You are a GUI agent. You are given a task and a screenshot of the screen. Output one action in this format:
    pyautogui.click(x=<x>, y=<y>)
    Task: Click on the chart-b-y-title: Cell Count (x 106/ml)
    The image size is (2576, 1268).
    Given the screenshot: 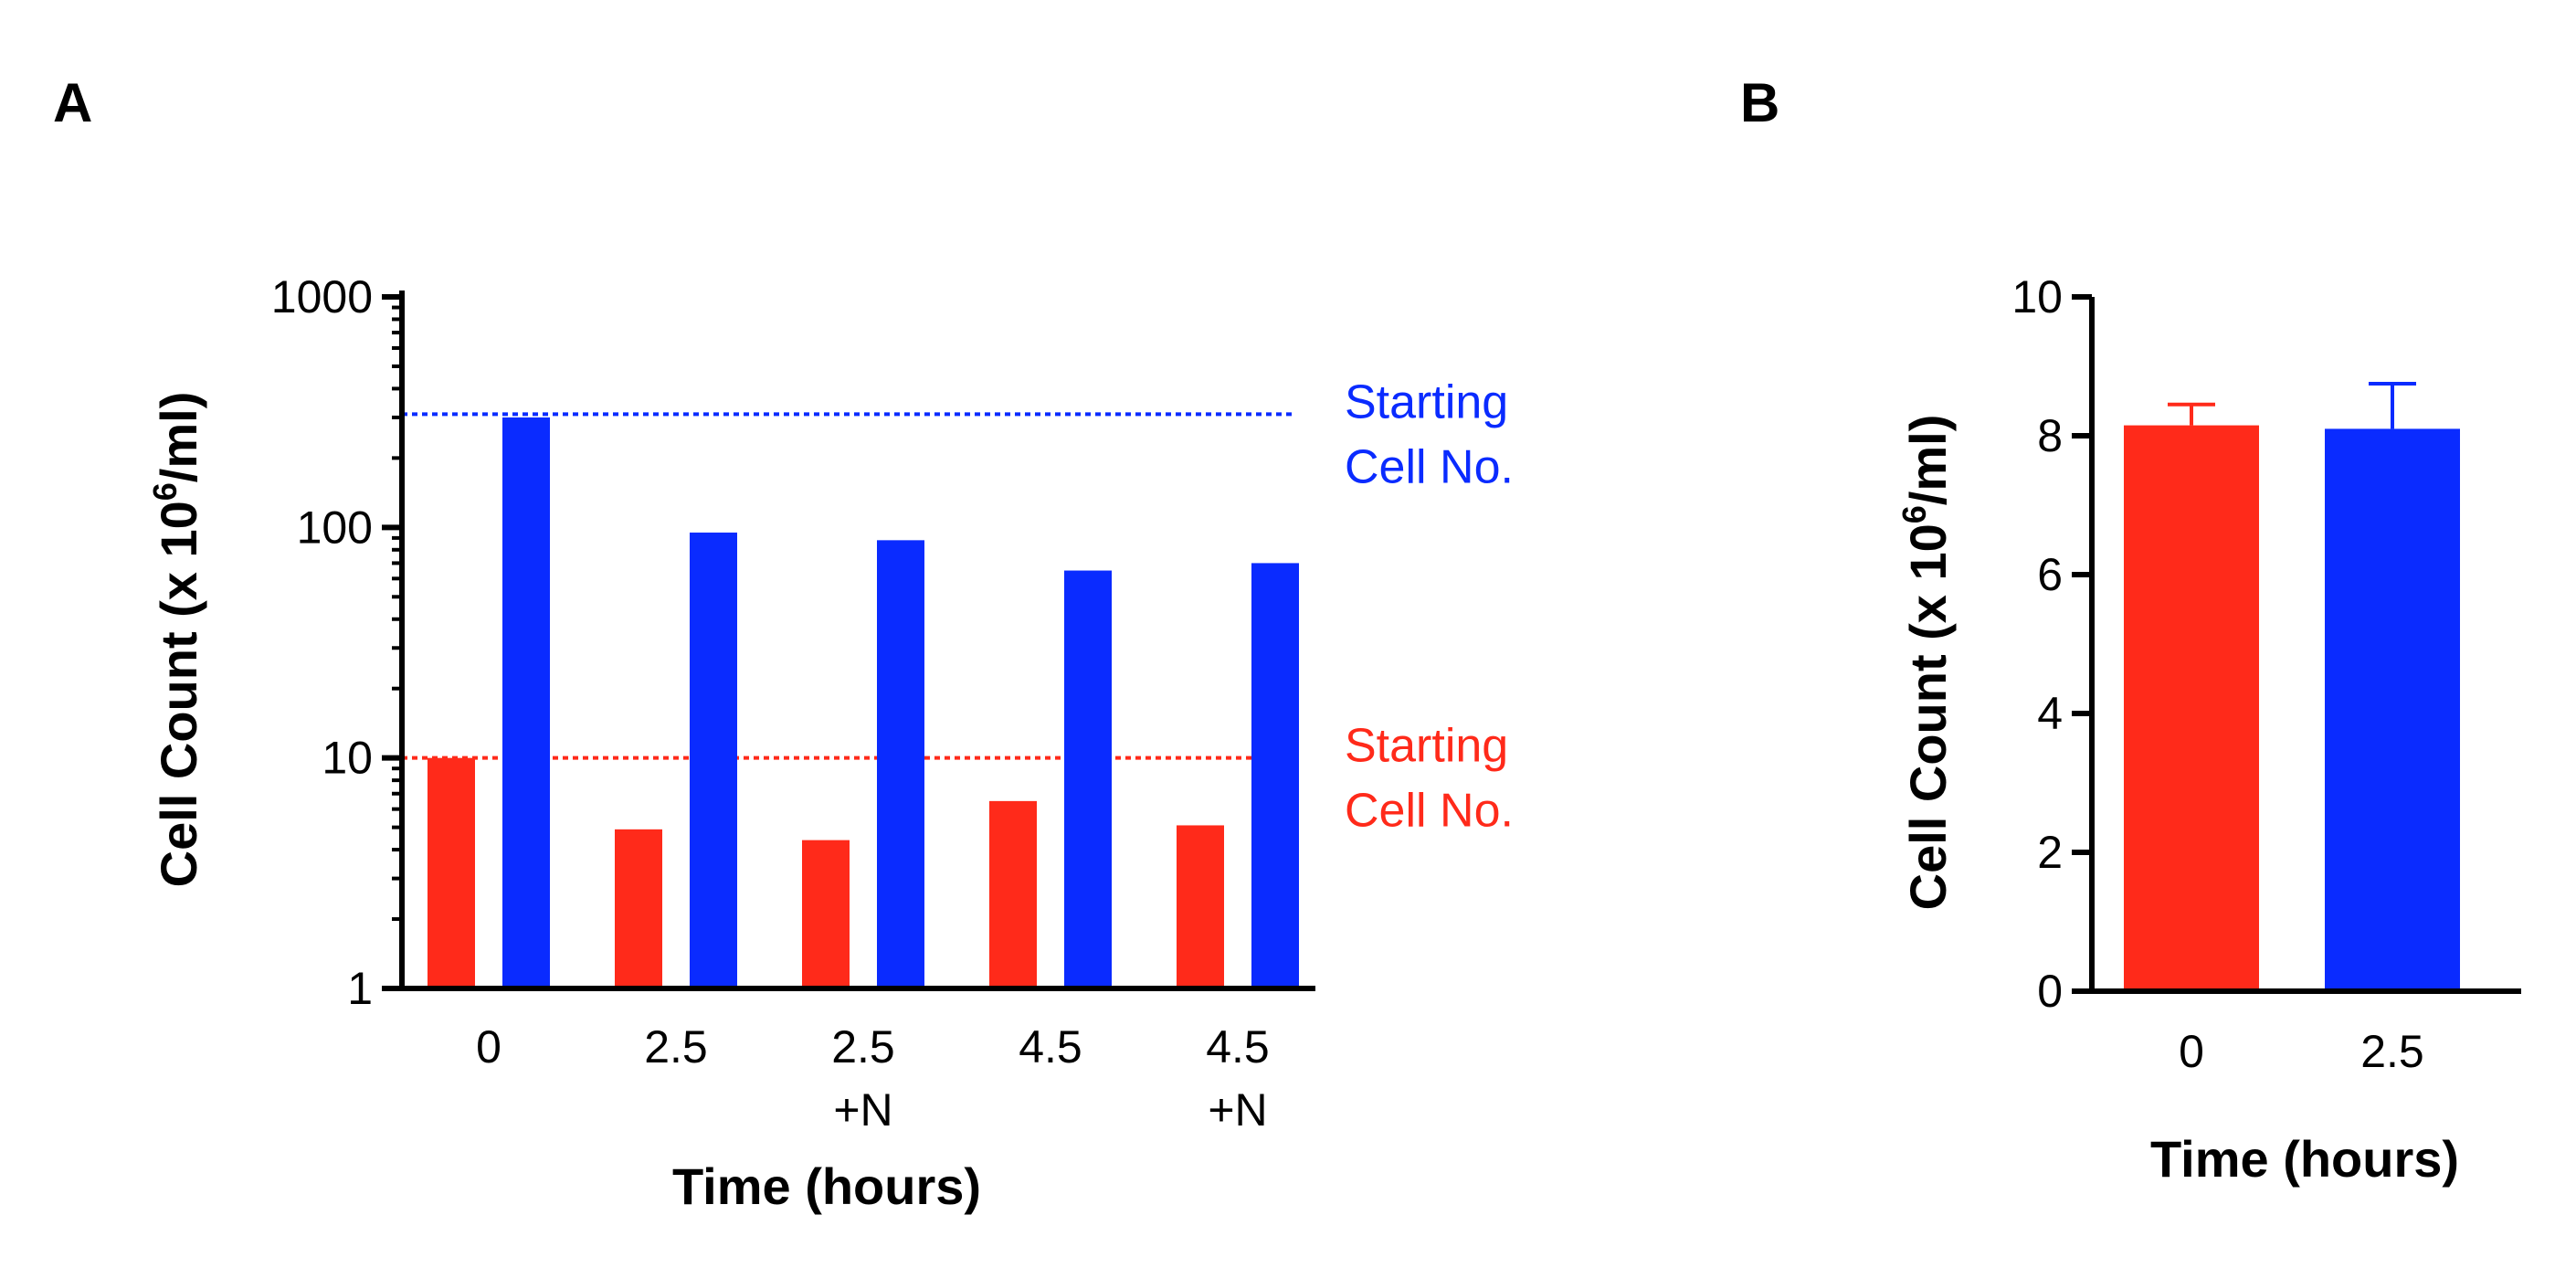 What is the action you would take?
    pyautogui.click(x=1926, y=663)
    